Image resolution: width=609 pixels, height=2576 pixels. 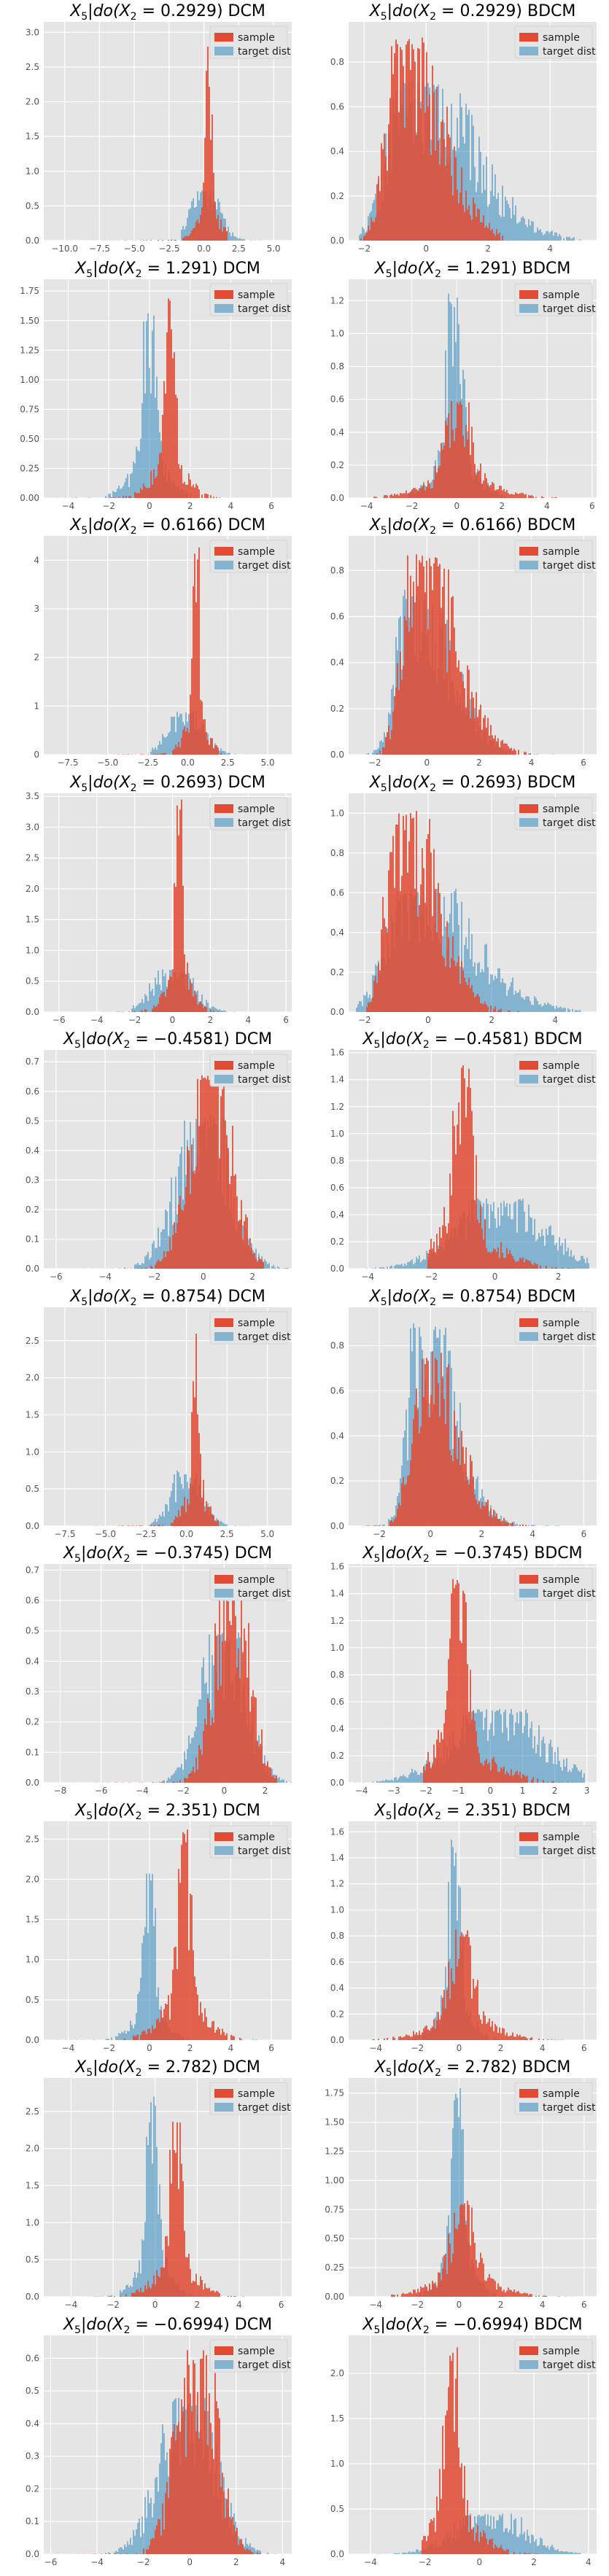 What do you see at coordinates (555, 1791) in the screenshot?
I see `x-tick-label: 2` at bounding box center [555, 1791].